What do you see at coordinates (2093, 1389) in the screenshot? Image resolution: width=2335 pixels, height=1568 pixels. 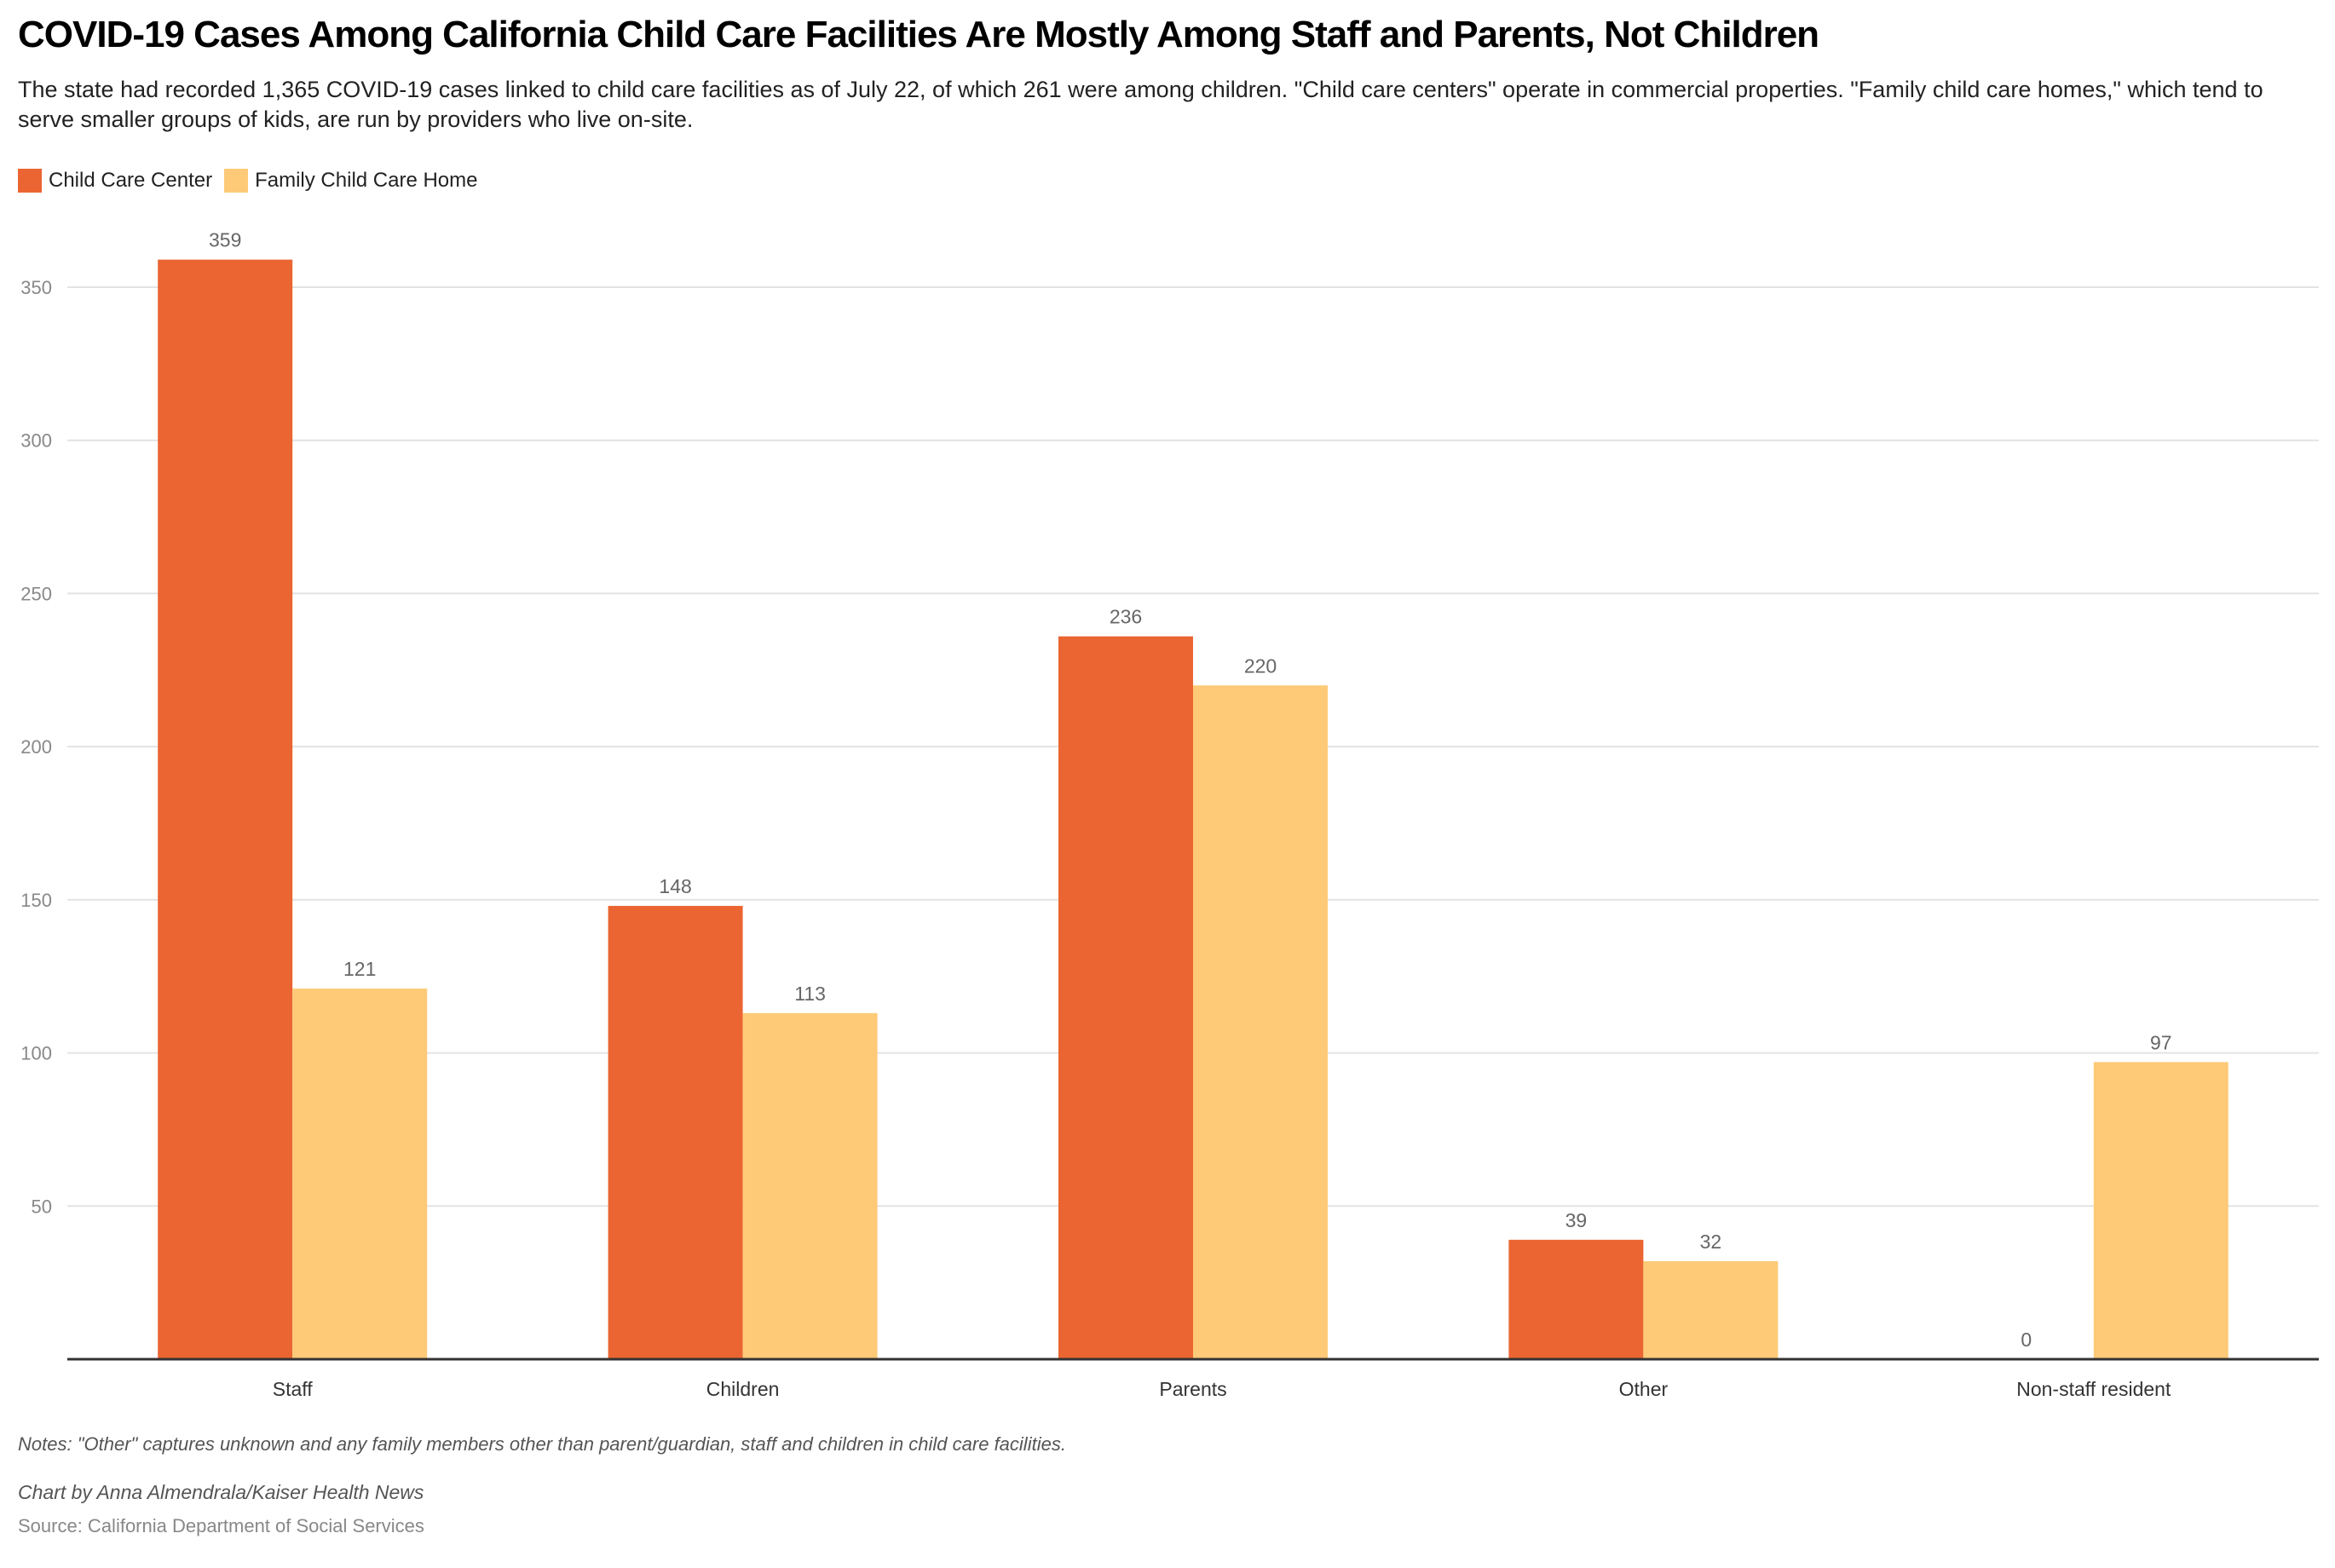 I see `x-tick-label: Non-staff resident` at bounding box center [2093, 1389].